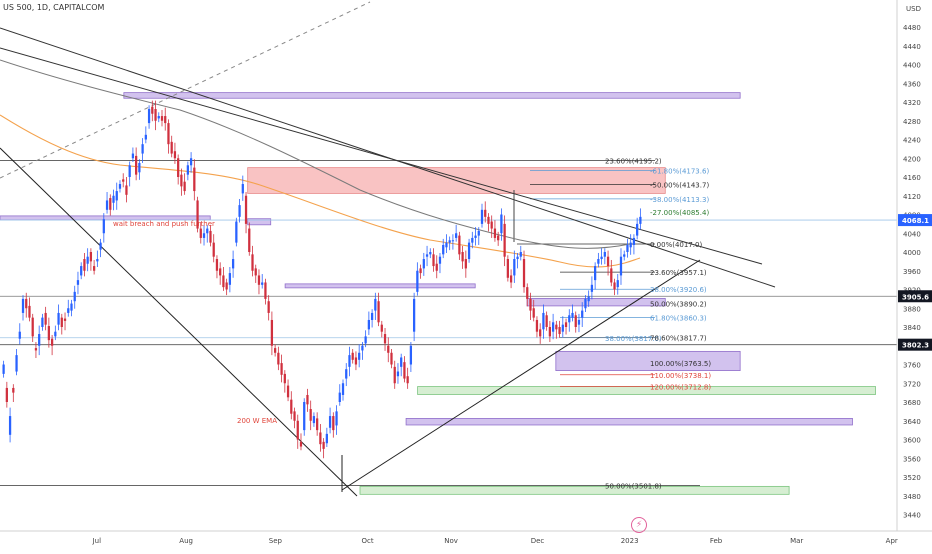 The width and height of the screenshot is (932, 554). What do you see at coordinates (912, 497) in the screenshot?
I see `y-tick-label: 3480` at bounding box center [912, 497].